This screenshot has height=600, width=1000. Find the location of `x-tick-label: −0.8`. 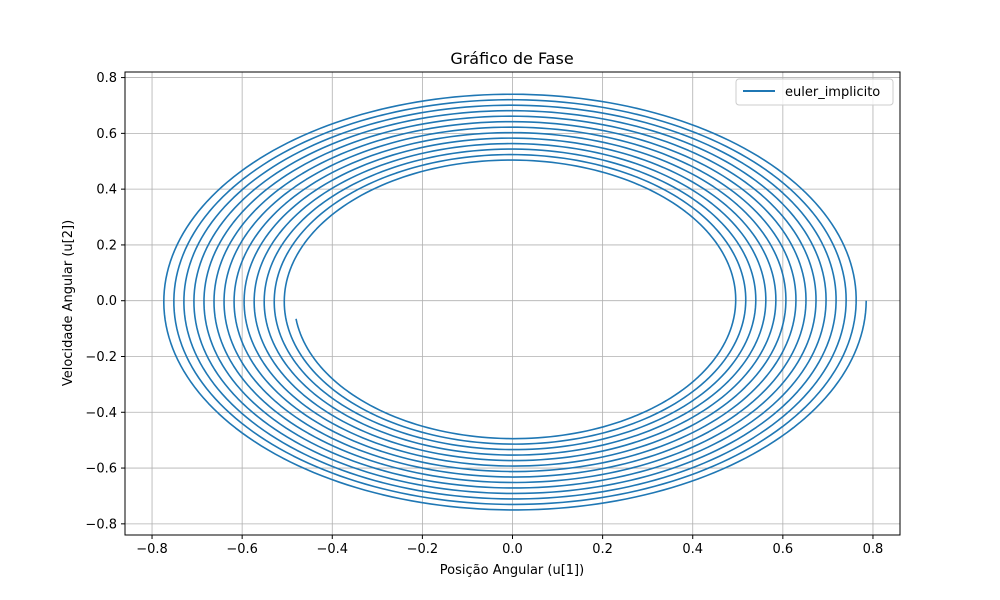

x-tick-label: −0.8 is located at coordinates (152, 549).